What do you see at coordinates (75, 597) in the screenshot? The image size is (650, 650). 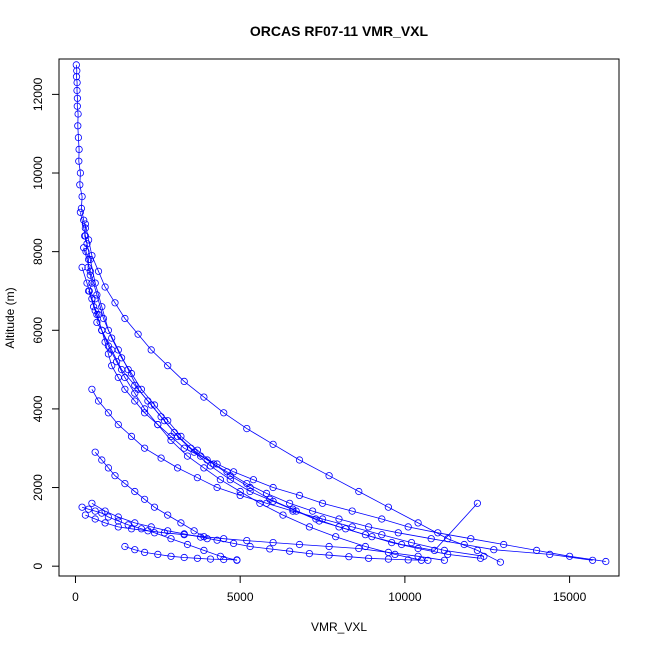 I see `x-tick-label: 0` at bounding box center [75, 597].